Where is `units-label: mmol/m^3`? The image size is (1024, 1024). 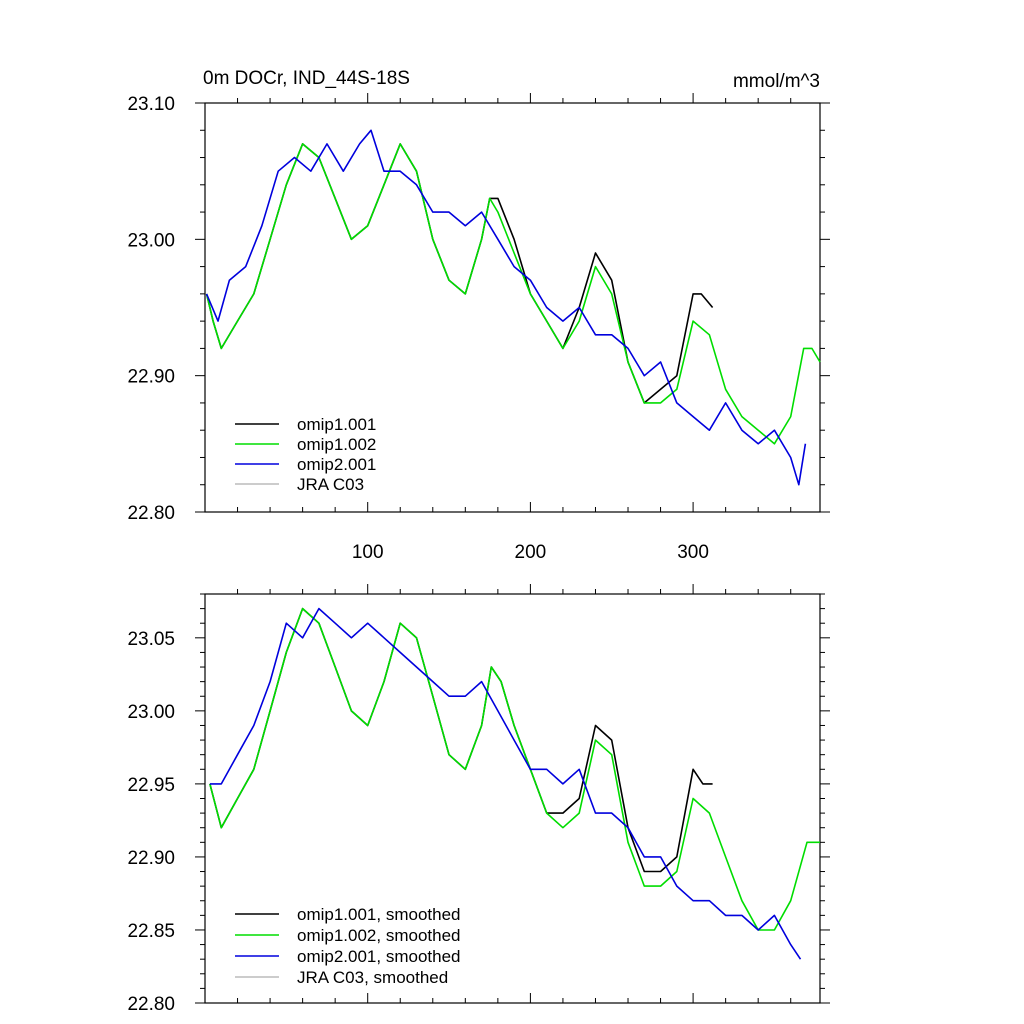
units-label: mmol/m^3 is located at coordinates (776, 81).